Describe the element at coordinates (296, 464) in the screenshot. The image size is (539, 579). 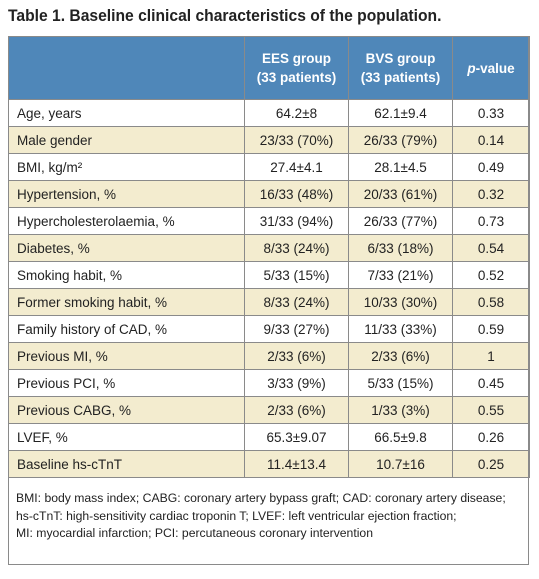
I see `ees-value: 11.4±13.4` at that location.